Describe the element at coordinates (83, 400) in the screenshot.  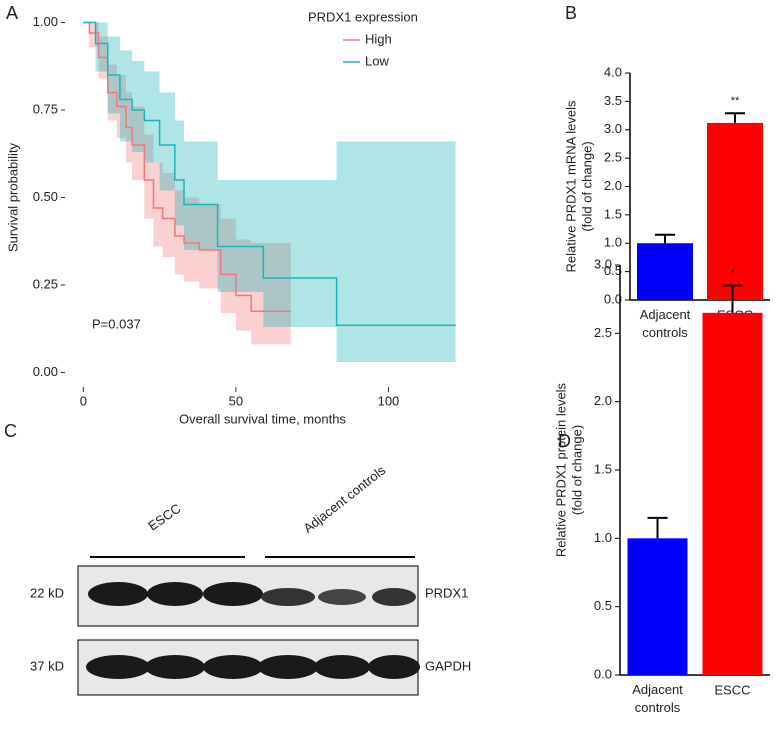
I see `x-tick-label: 0` at that location.